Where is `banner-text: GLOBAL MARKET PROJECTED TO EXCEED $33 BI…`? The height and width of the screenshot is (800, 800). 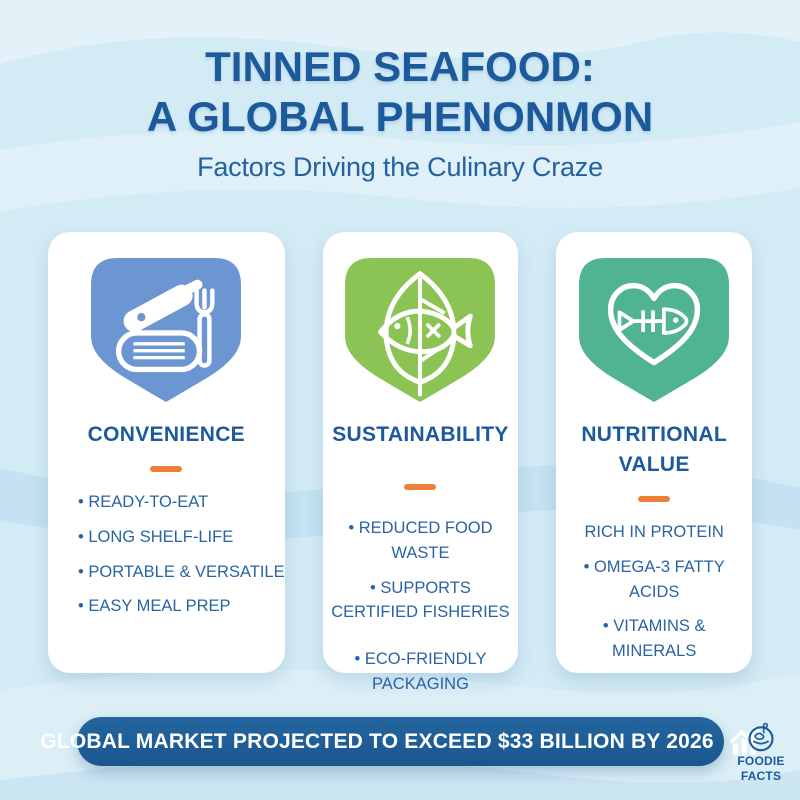 banner-text: GLOBAL MARKET PROJECTED TO EXCEED $33 BI… is located at coordinates (377, 741).